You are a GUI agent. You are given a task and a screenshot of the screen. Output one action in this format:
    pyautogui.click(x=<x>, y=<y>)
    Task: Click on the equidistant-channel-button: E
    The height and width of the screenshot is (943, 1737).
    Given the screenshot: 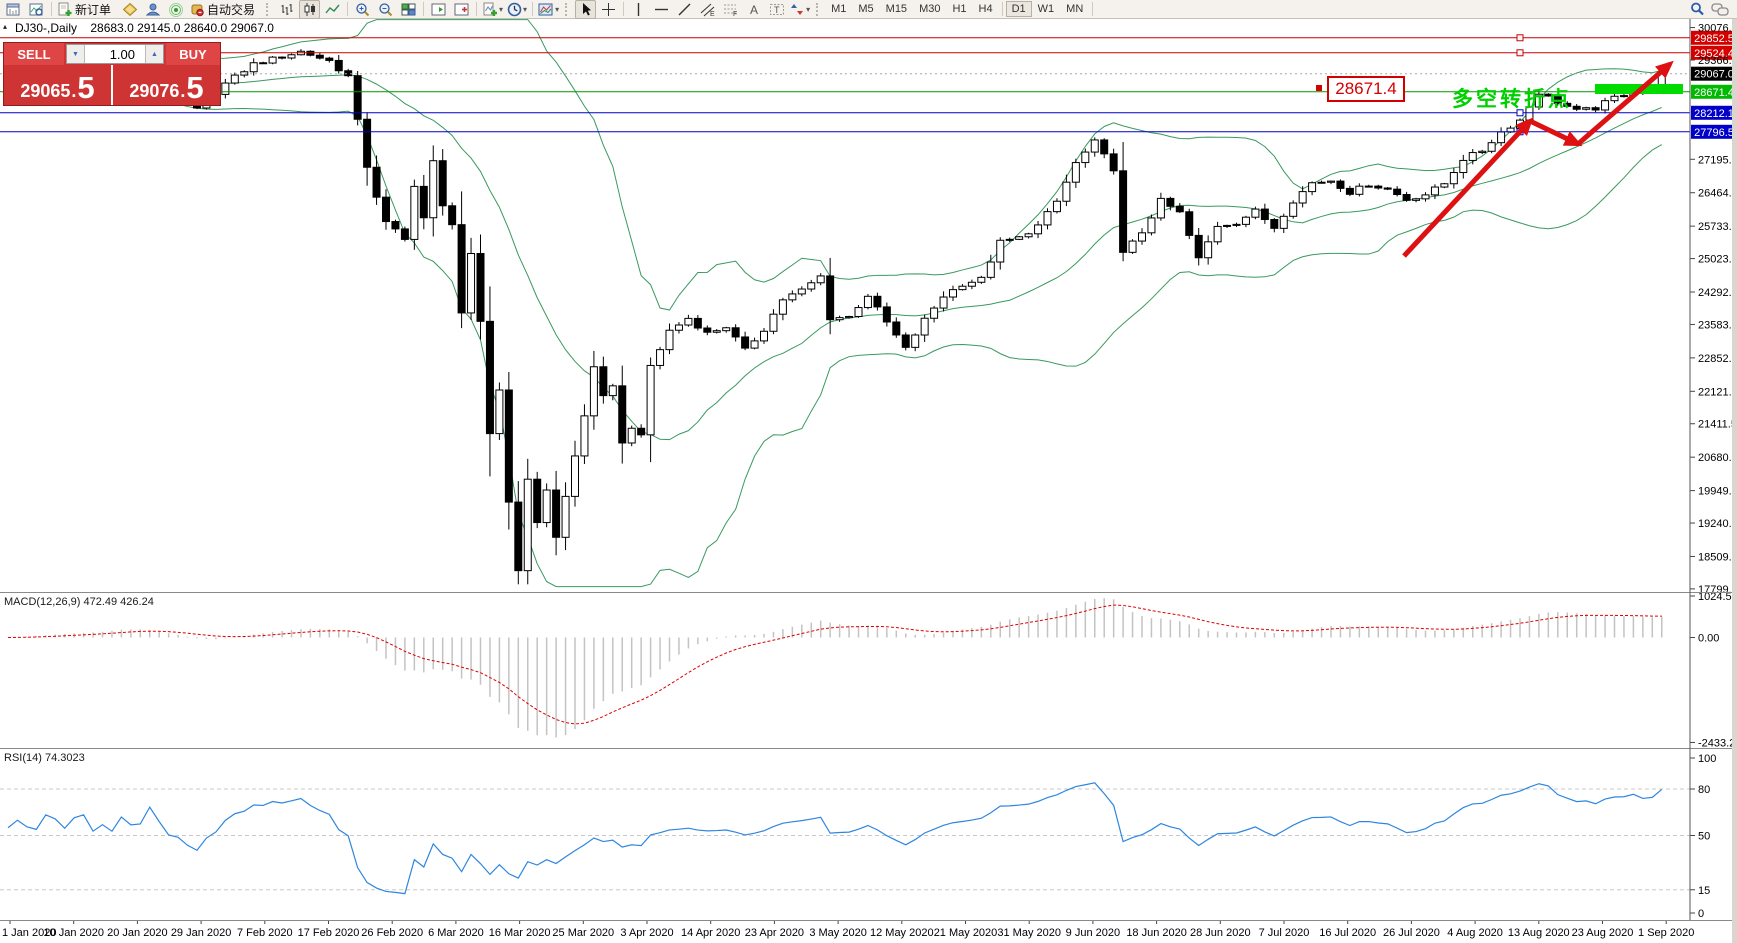 What is the action you would take?
    pyautogui.click(x=707, y=9)
    